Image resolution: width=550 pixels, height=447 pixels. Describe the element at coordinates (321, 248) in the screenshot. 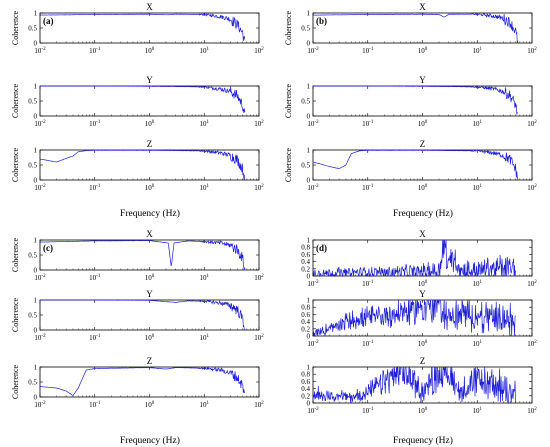

I see `panel-label: (d)` at that location.